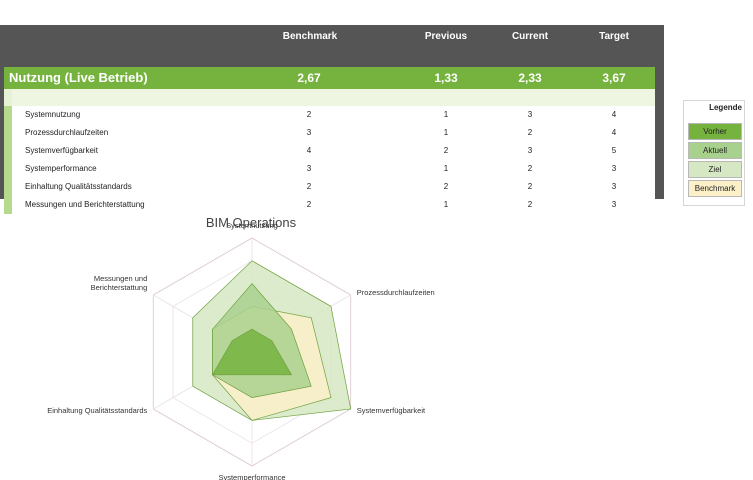 The width and height of the screenshot is (753, 480). What do you see at coordinates (120, 278) in the screenshot?
I see `radar-axis-label-line: Messungen und` at bounding box center [120, 278].